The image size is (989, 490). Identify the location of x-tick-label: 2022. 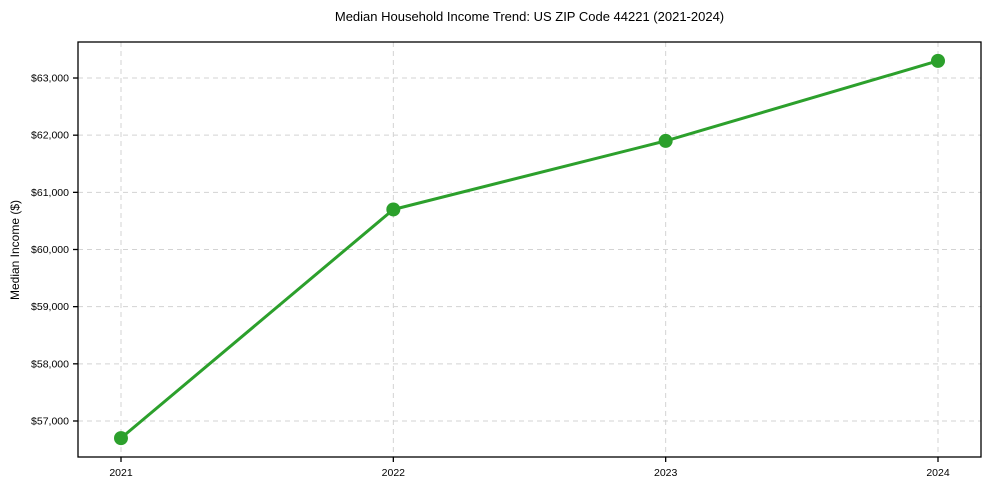
(394, 473).